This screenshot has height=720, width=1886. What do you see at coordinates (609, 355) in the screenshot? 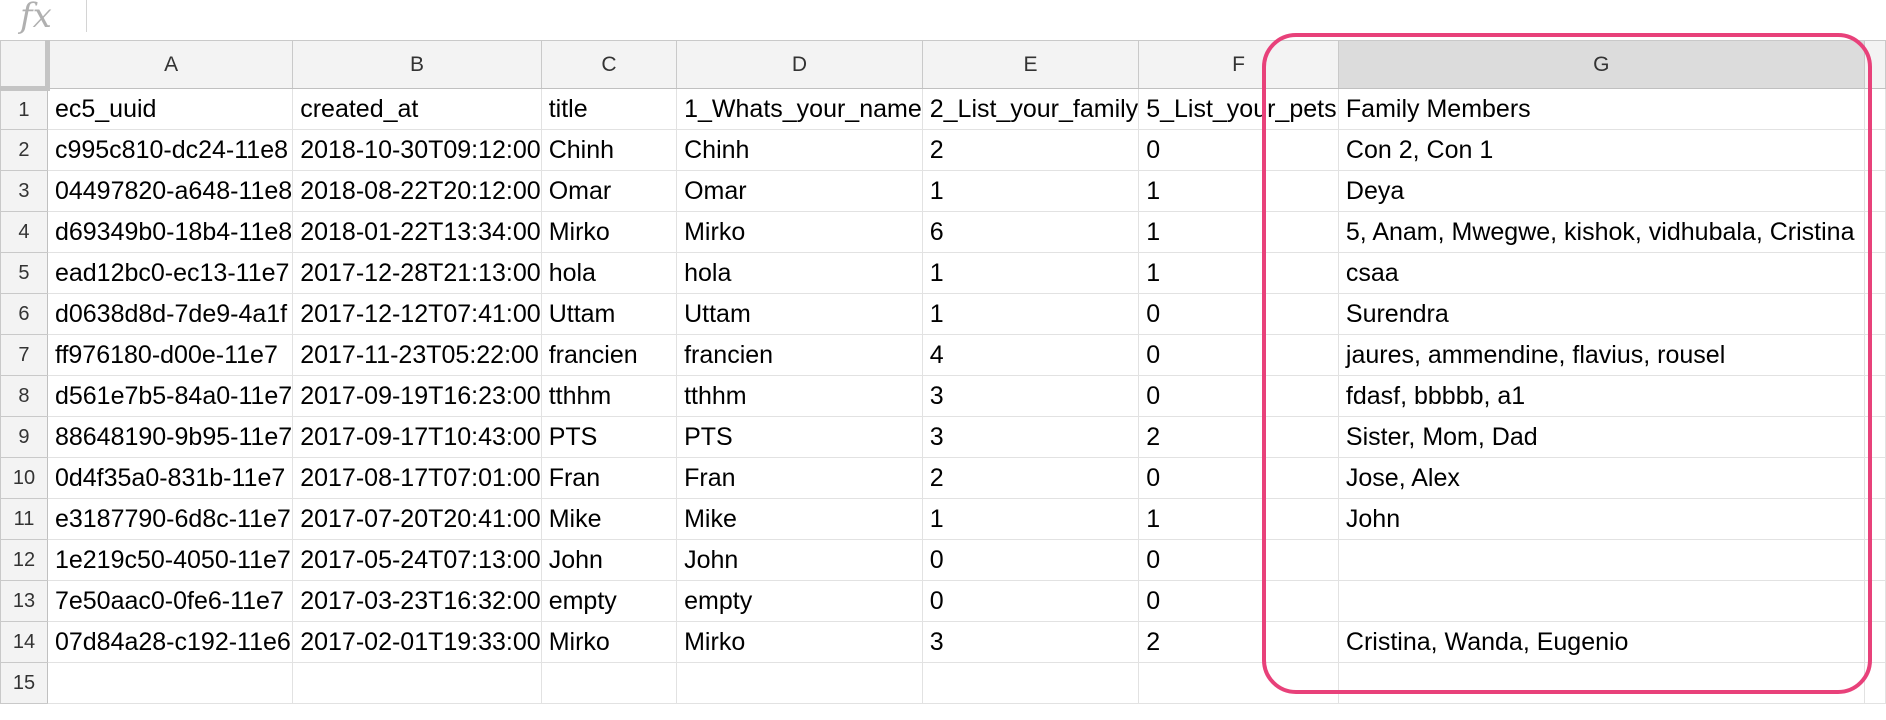
I see `cell-c: francien` at bounding box center [609, 355].